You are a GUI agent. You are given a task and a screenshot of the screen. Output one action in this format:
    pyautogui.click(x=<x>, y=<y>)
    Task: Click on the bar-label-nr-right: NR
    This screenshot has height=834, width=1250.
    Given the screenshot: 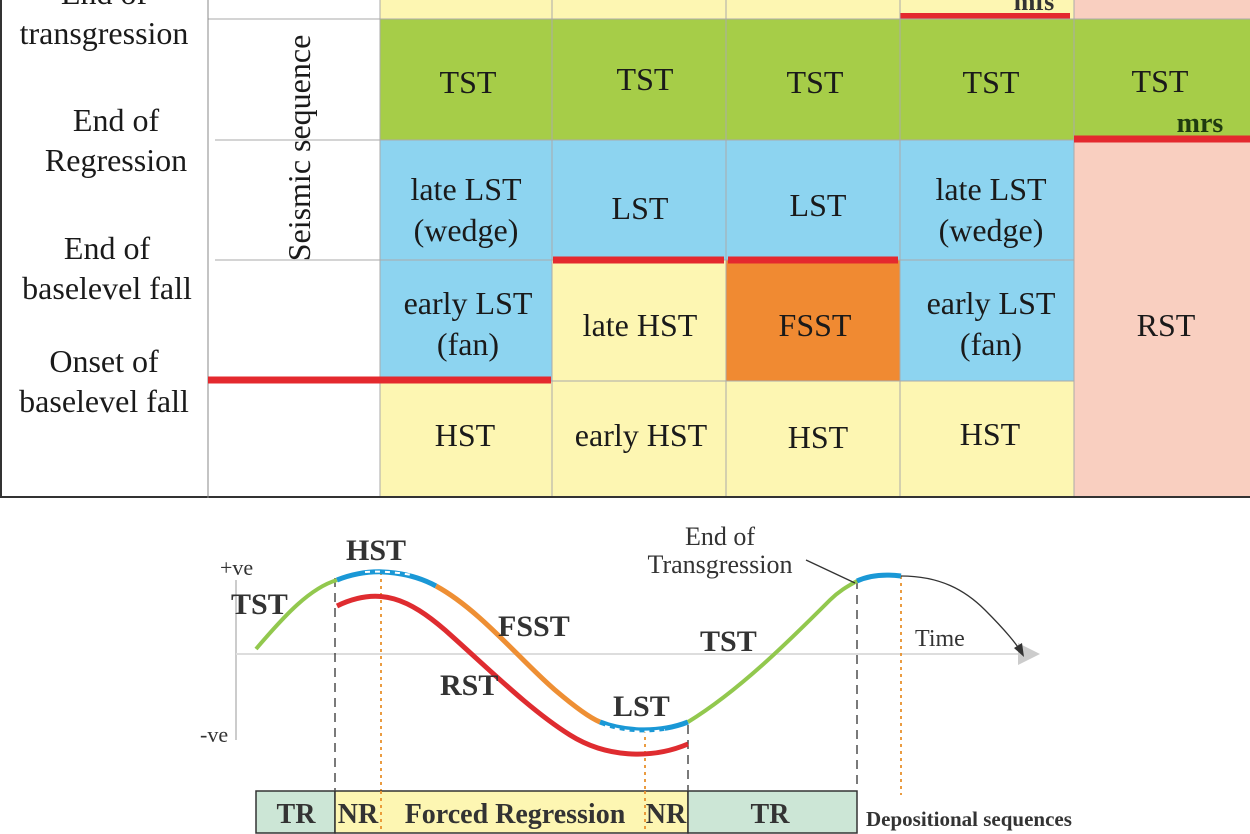 What is the action you would take?
    pyautogui.click(x=666, y=814)
    